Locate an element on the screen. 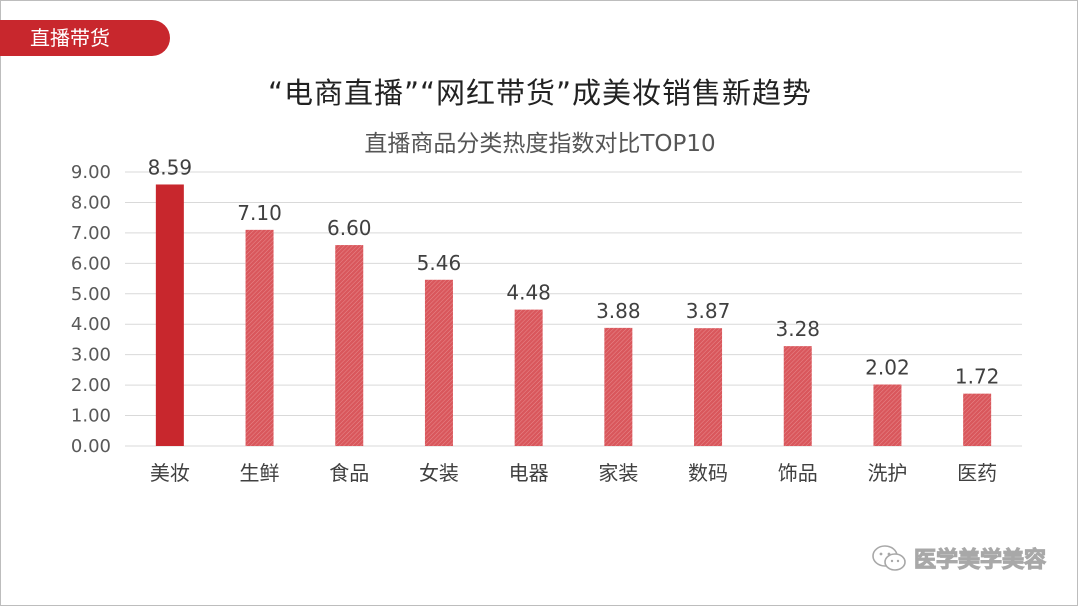  section-tag-label: 直播带货 is located at coordinates (70, 38).